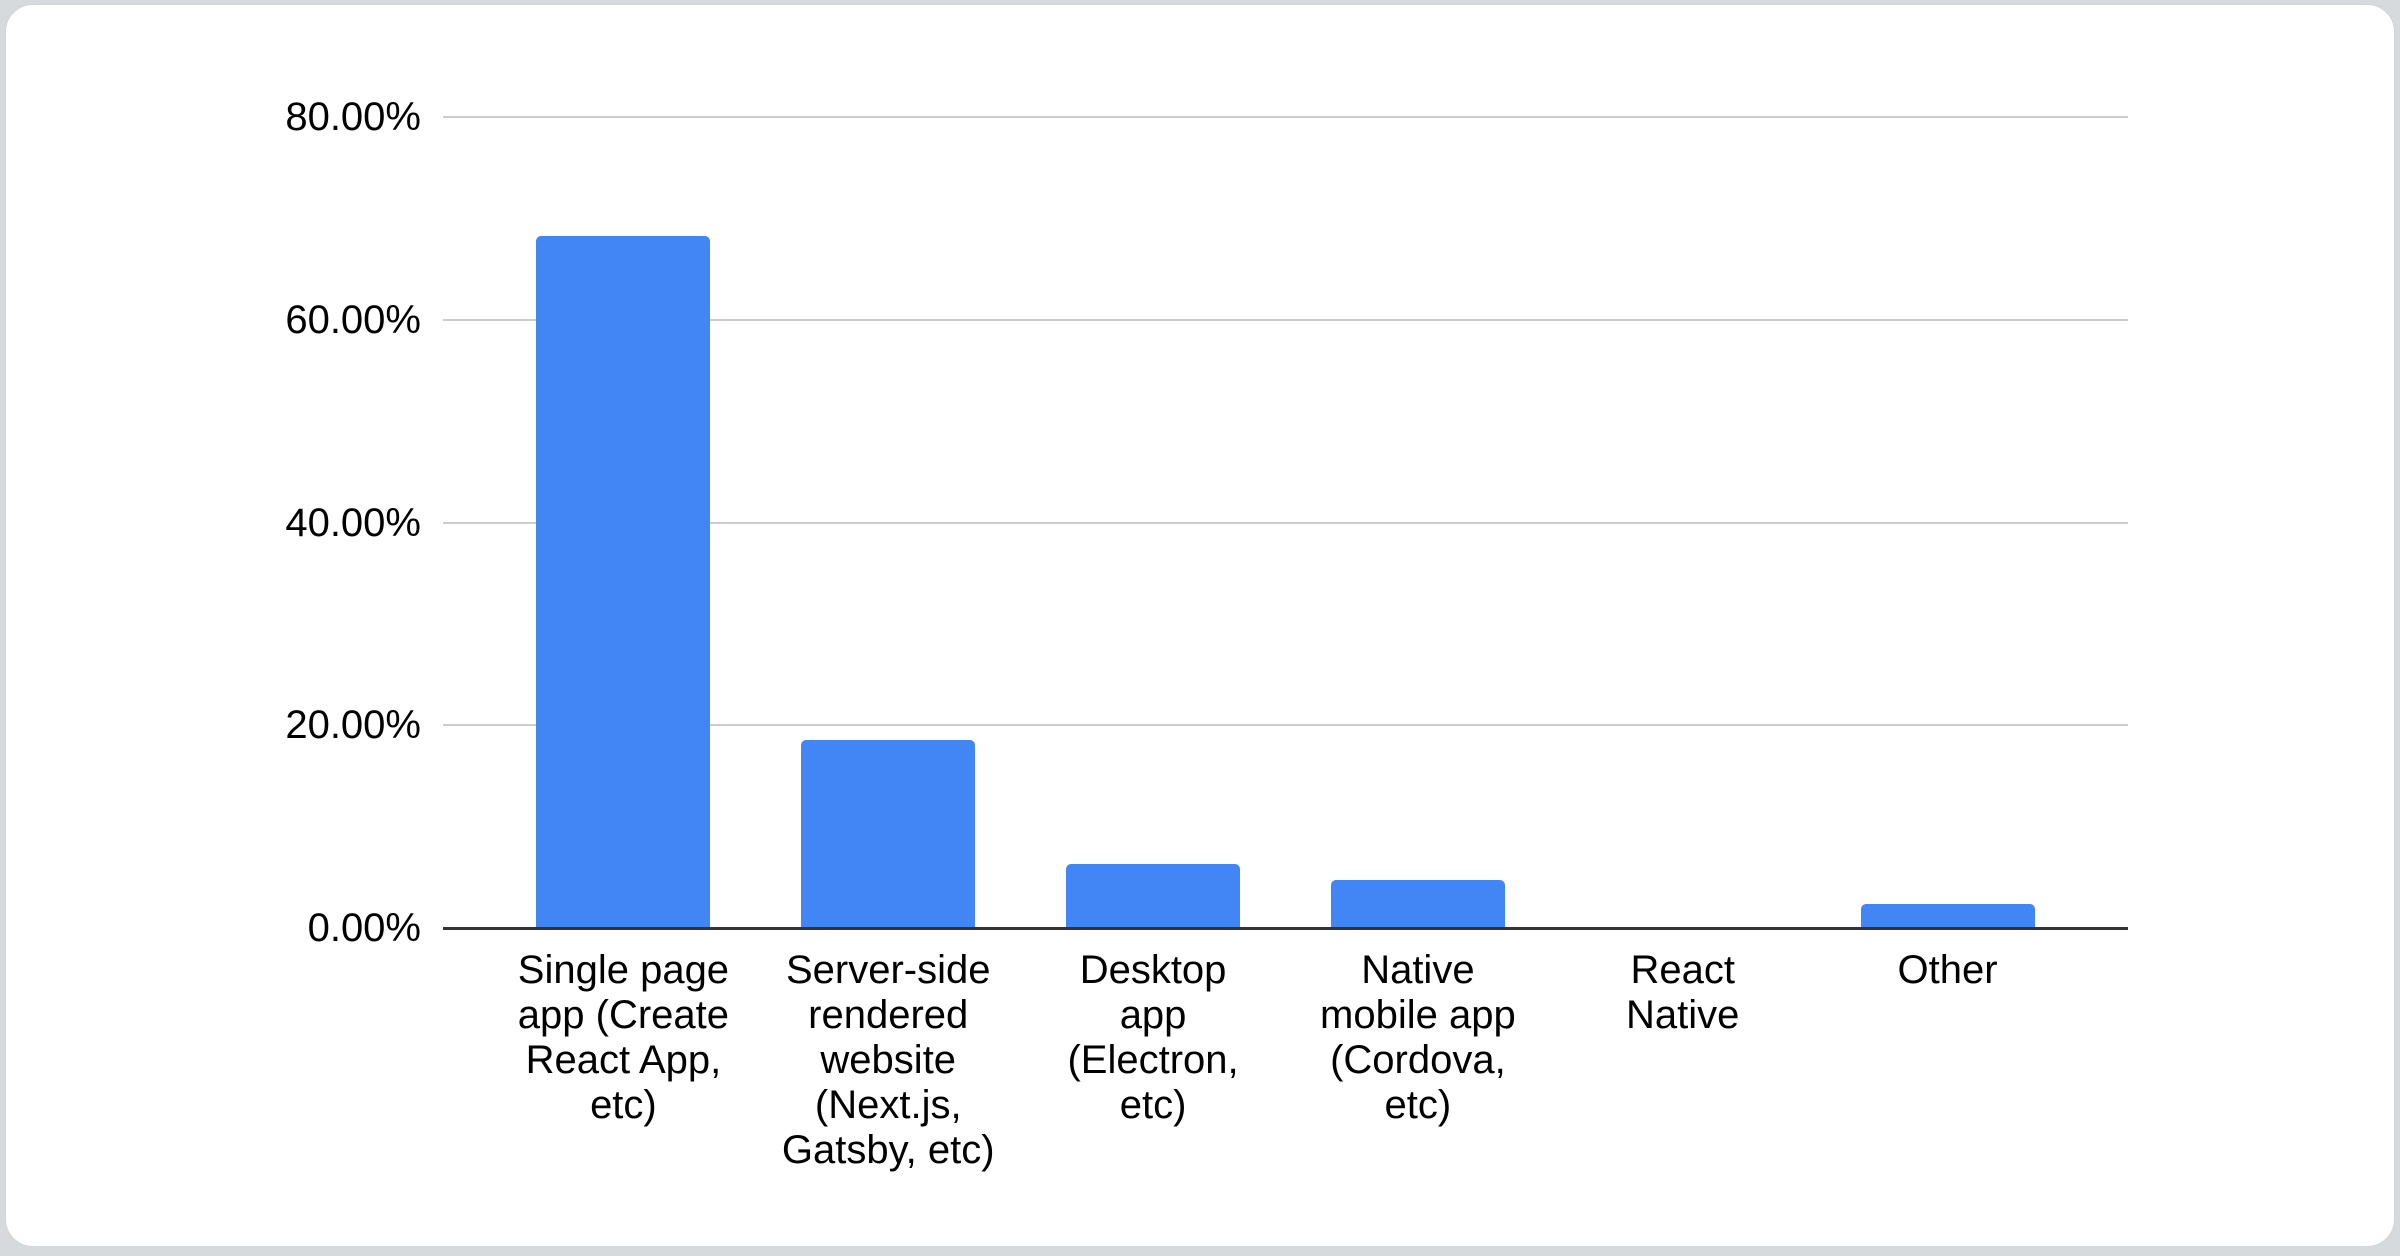 This screenshot has height=1256, width=2400. I want to click on category-label-slot: Native mobile app (Cordova, etc), so click(1417, 1060).